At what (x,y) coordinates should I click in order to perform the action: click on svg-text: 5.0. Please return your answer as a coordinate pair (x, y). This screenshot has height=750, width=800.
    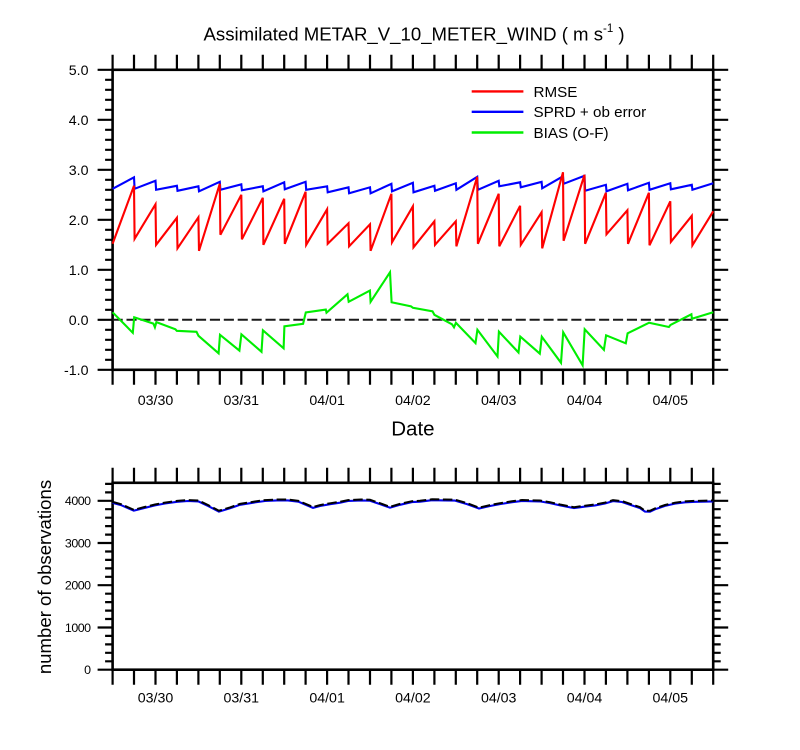
    Looking at the image, I should click on (79, 71).